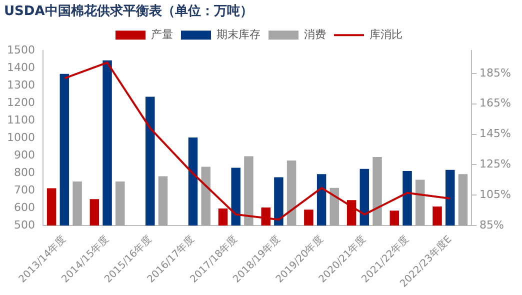 The width and height of the screenshot is (522, 295). Describe the element at coordinates (20, 85) in the screenshot. I see `y-tick-label: 1300` at that location.